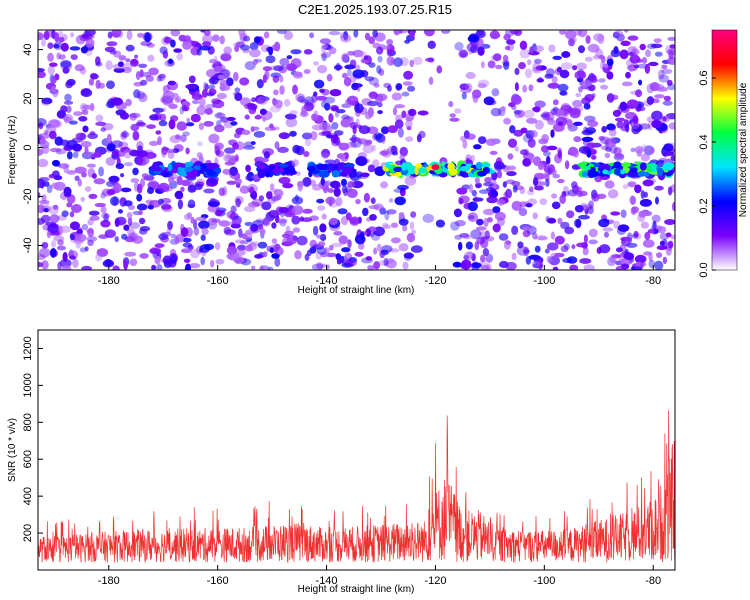 The height and width of the screenshot is (600, 750). Describe the element at coordinates (375, 9) in the screenshot. I see `figure-title: C2E1.2025.193.07.25.R15` at that location.